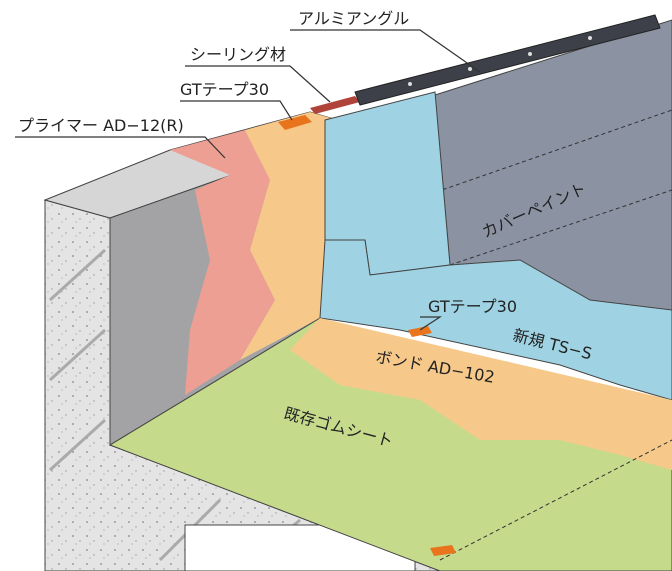 This screenshot has height=571, width=672. What do you see at coordinates (238, 54) in the screenshot?
I see `callout: シーリング材` at bounding box center [238, 54].